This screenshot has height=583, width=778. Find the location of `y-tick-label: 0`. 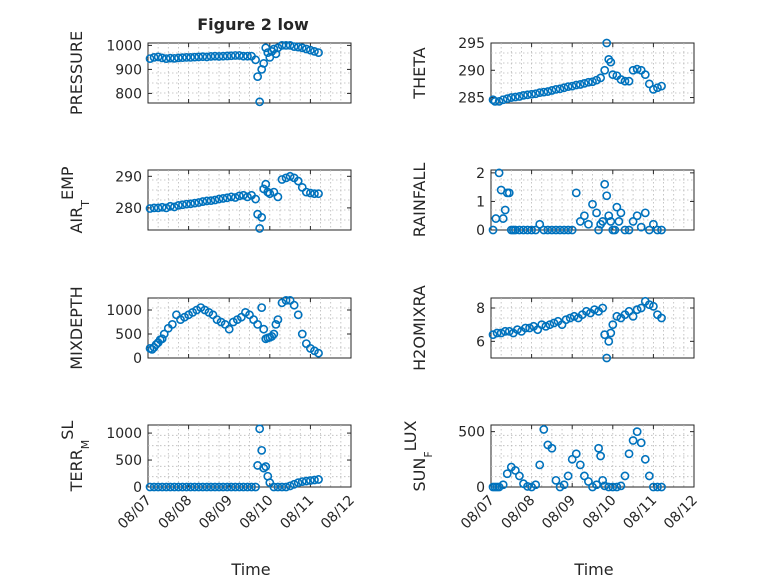

y-tick-label: 0 is located at coordinates (480, 231).